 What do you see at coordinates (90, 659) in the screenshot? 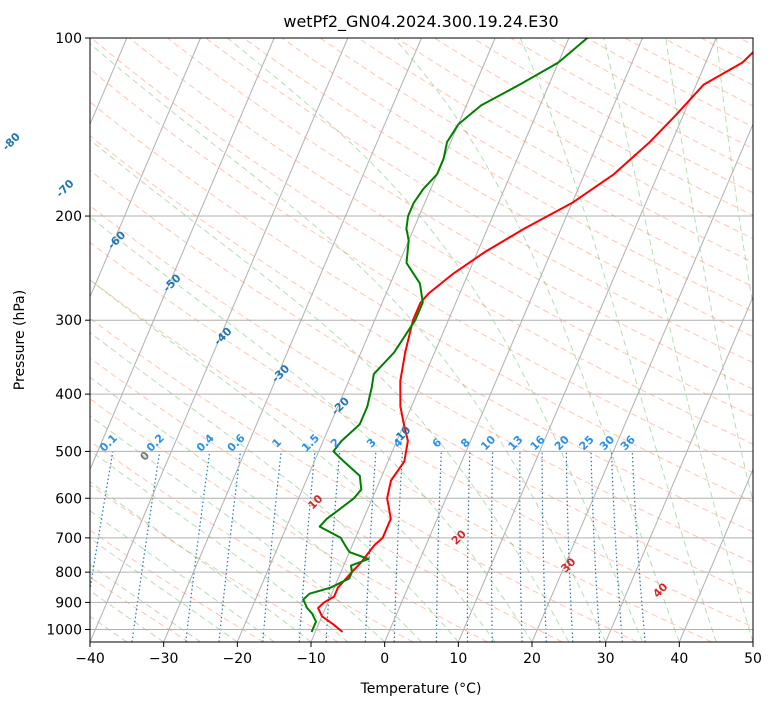
I see `x-tick-label: −40` at bounding box center [90, 659].